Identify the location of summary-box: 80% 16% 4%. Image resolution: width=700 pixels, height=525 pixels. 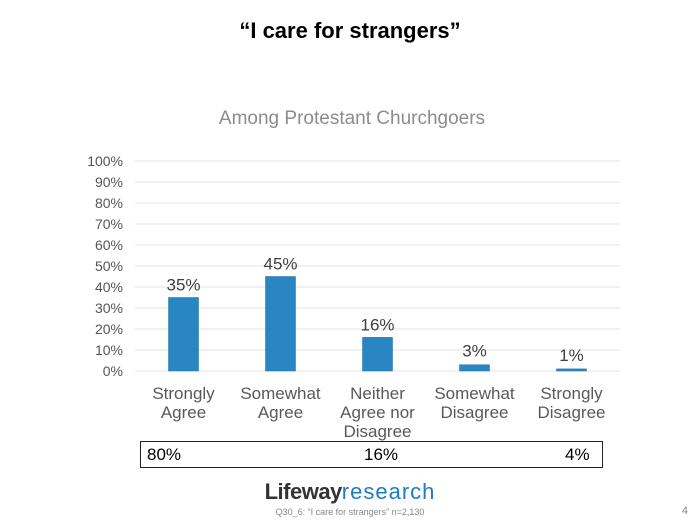
(371, 454).